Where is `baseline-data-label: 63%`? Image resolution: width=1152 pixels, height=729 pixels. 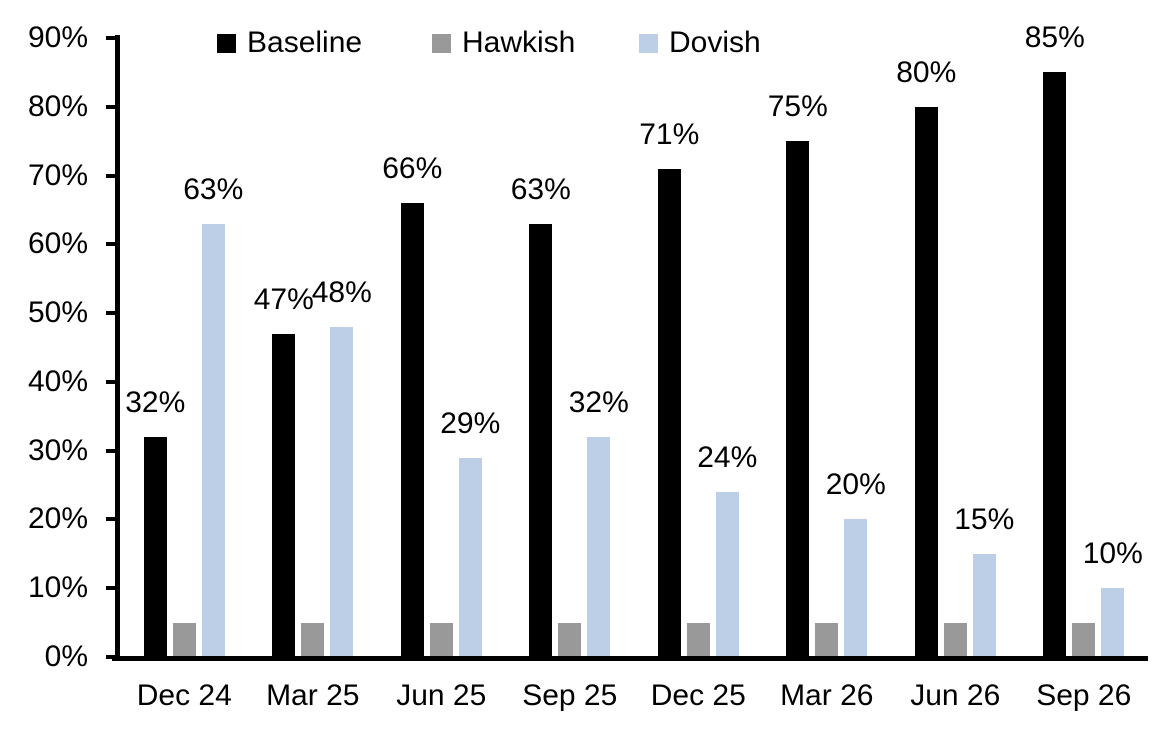 baseline-data-label: 63% is located at coordinates (540, 189).